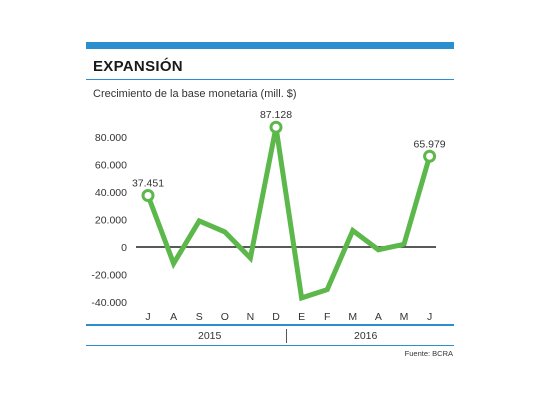 The image size is (540, 405). Describe the element at coordinates (251, 317) in the screenshot. I see `x-tick-label: N` at that location.